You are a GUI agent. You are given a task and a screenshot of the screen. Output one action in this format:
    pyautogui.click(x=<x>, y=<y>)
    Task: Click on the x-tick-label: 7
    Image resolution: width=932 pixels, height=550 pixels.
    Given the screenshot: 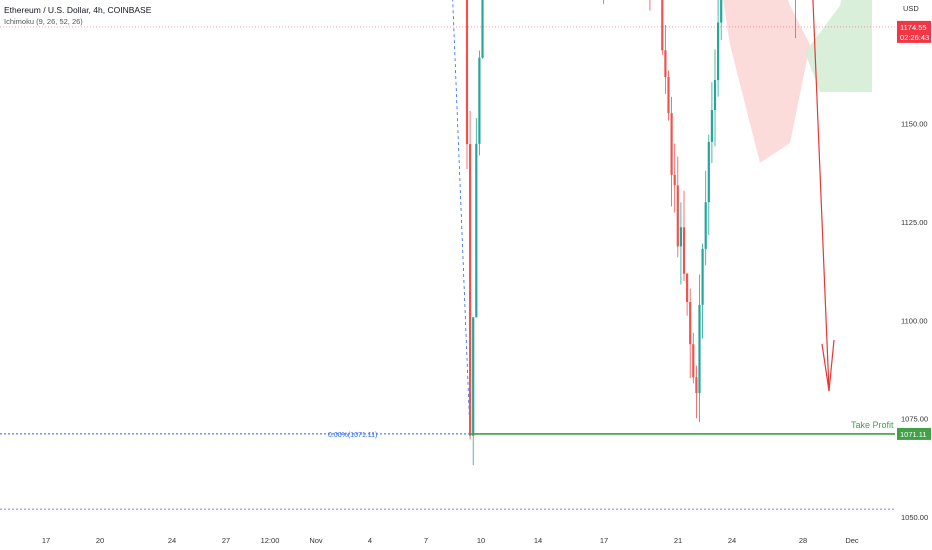 What is the action you would take?
    pyautogui.click(x=426, y=540)
    